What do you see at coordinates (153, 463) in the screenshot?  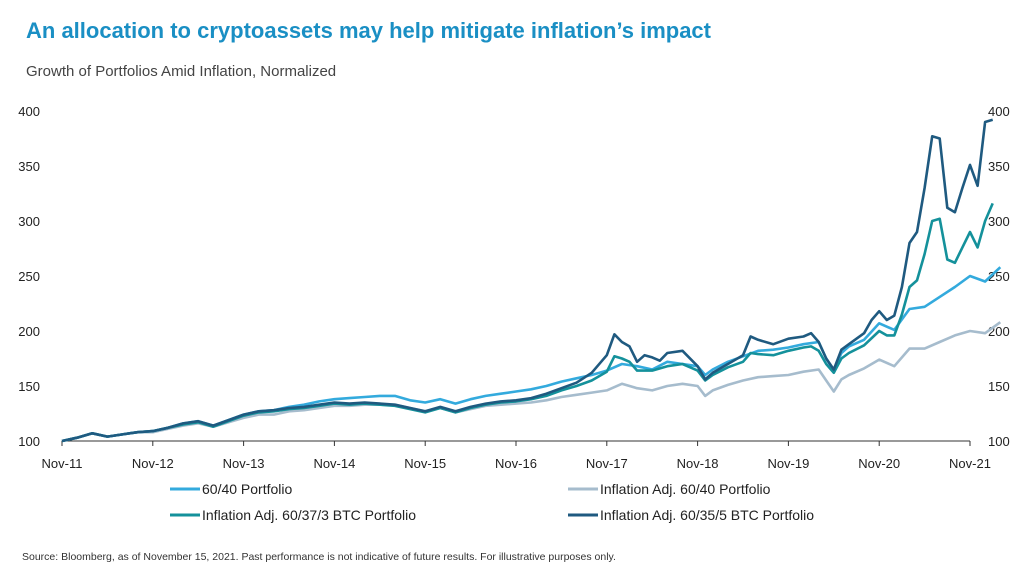 I see `x-tick-label: Nov-12` at bounding box center [153, 463].